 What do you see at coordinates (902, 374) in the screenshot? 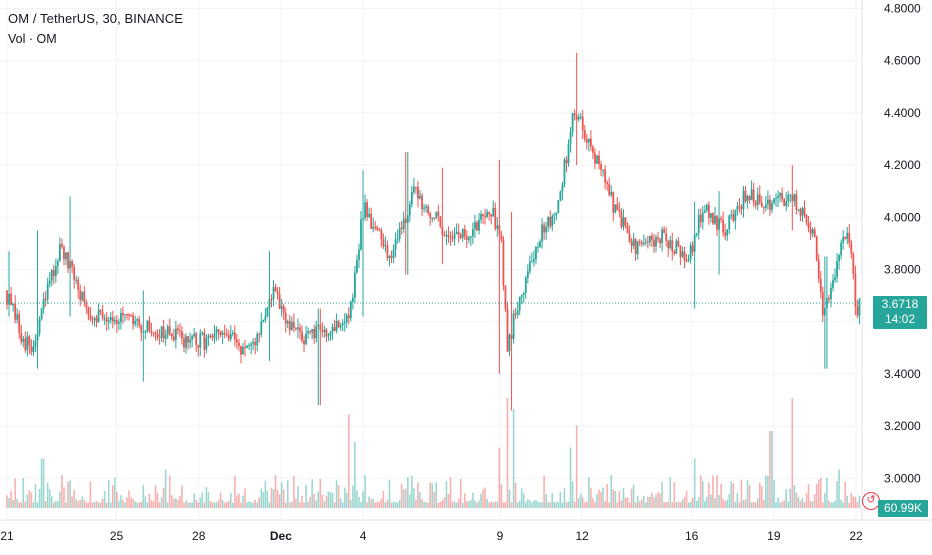
I see `y-tick-label: 3.4000` at bounding box center [902, 374].